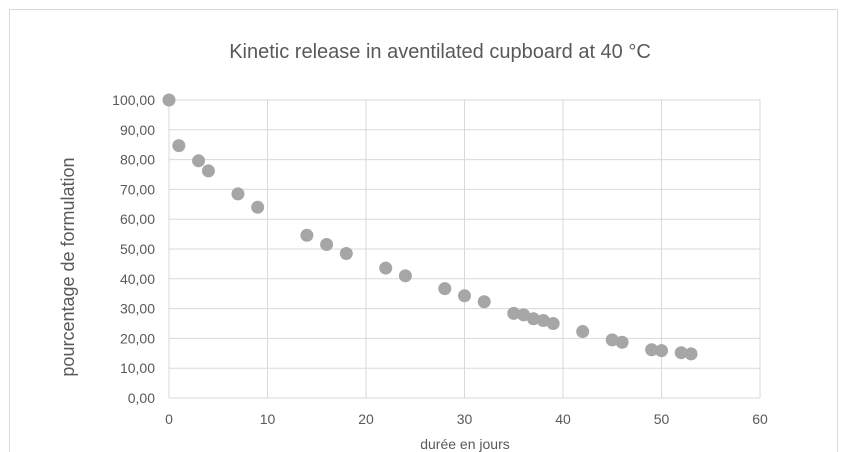 The image size is (849, 452). What do you see at coordinates (137, 279) in the screenshot?
I see `y-tick-label: 40,00` at bounding box center [137, 279].